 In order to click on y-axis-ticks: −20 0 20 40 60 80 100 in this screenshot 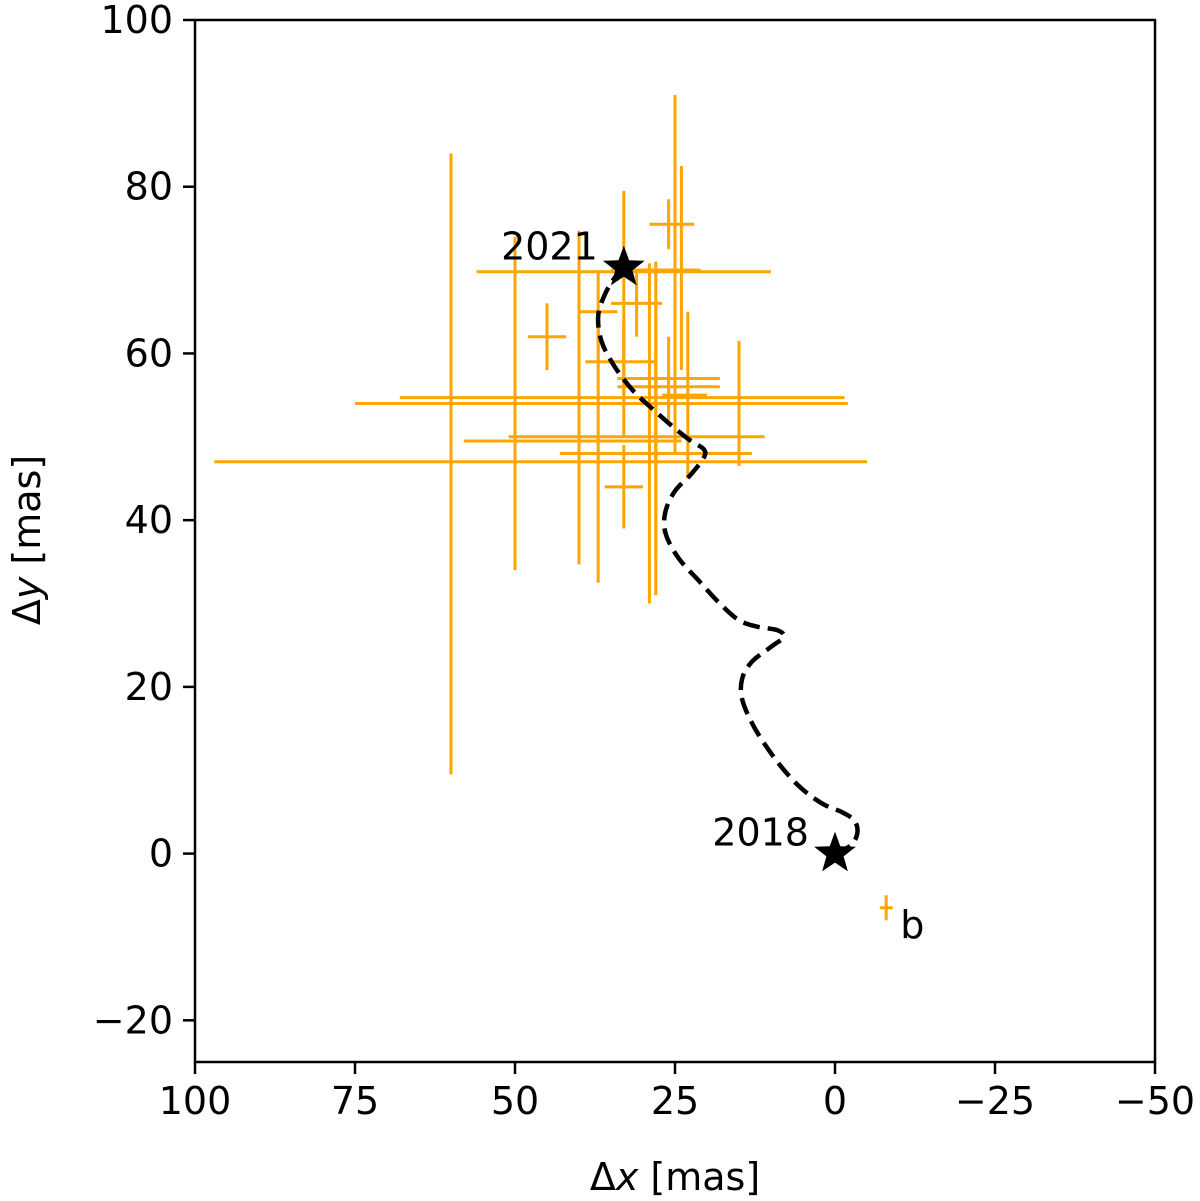, I will do `click(144, 521)`.